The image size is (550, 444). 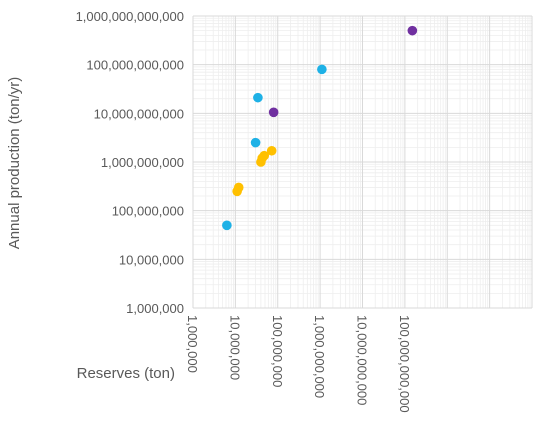 I want to click on x-tick-label: 100,000,000, so click(x=277, y=351).